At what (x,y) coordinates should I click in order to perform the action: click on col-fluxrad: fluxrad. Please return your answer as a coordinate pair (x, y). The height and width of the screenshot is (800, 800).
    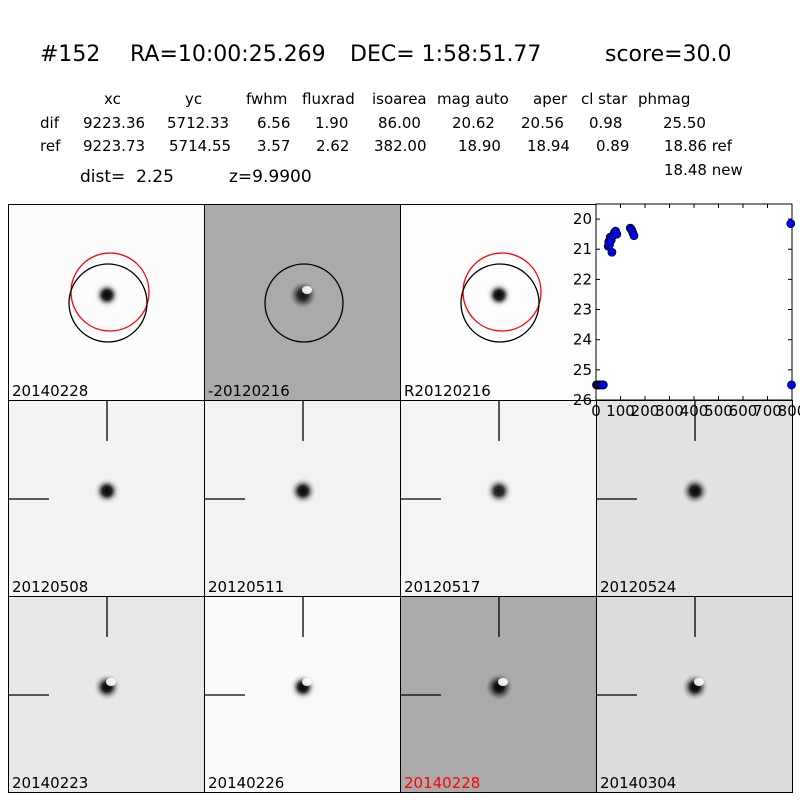
    Looking at the image, I should click on (328, 99).